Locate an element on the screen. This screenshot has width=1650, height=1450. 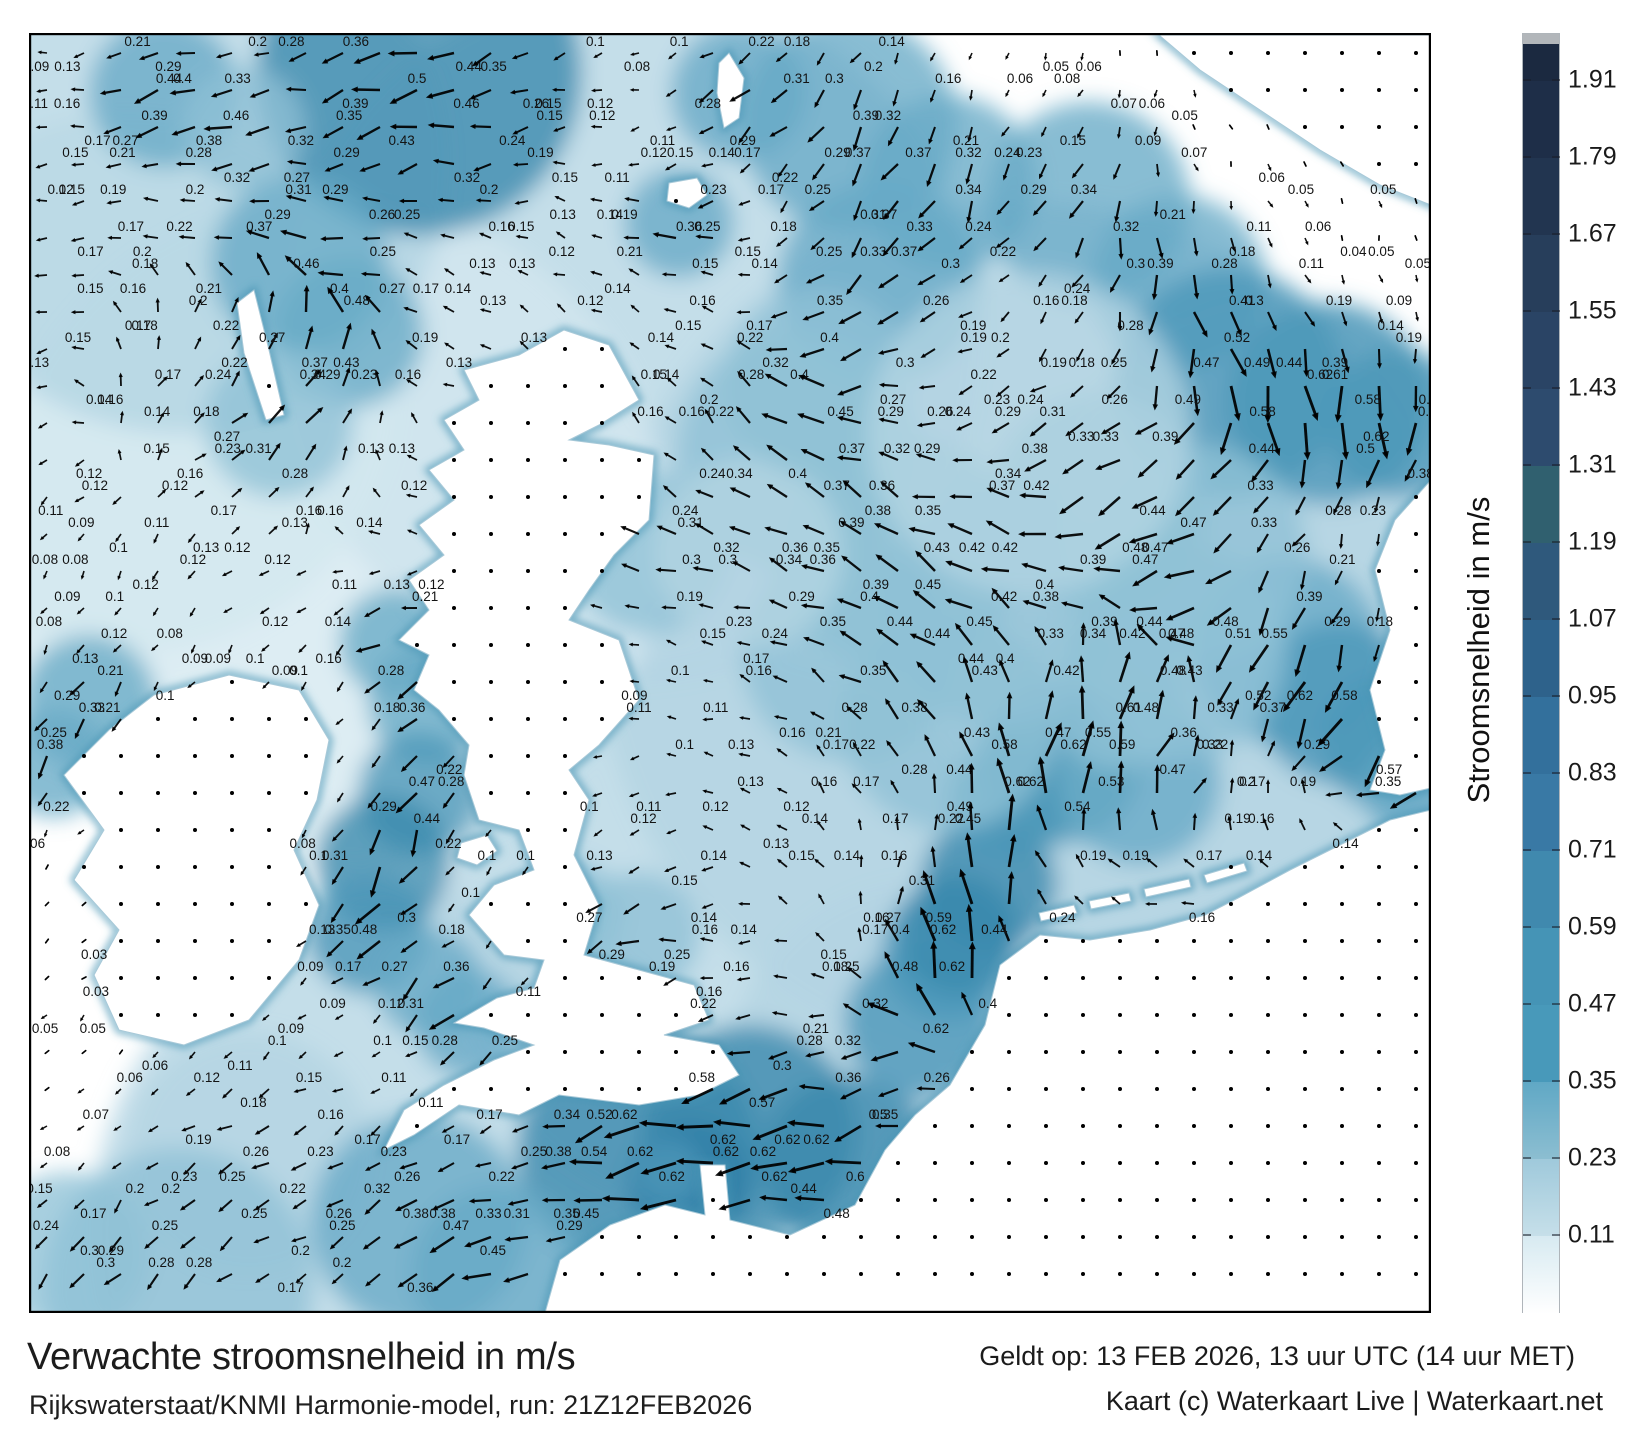
svg-text: 0.13 is located at coordinates (67, 66).